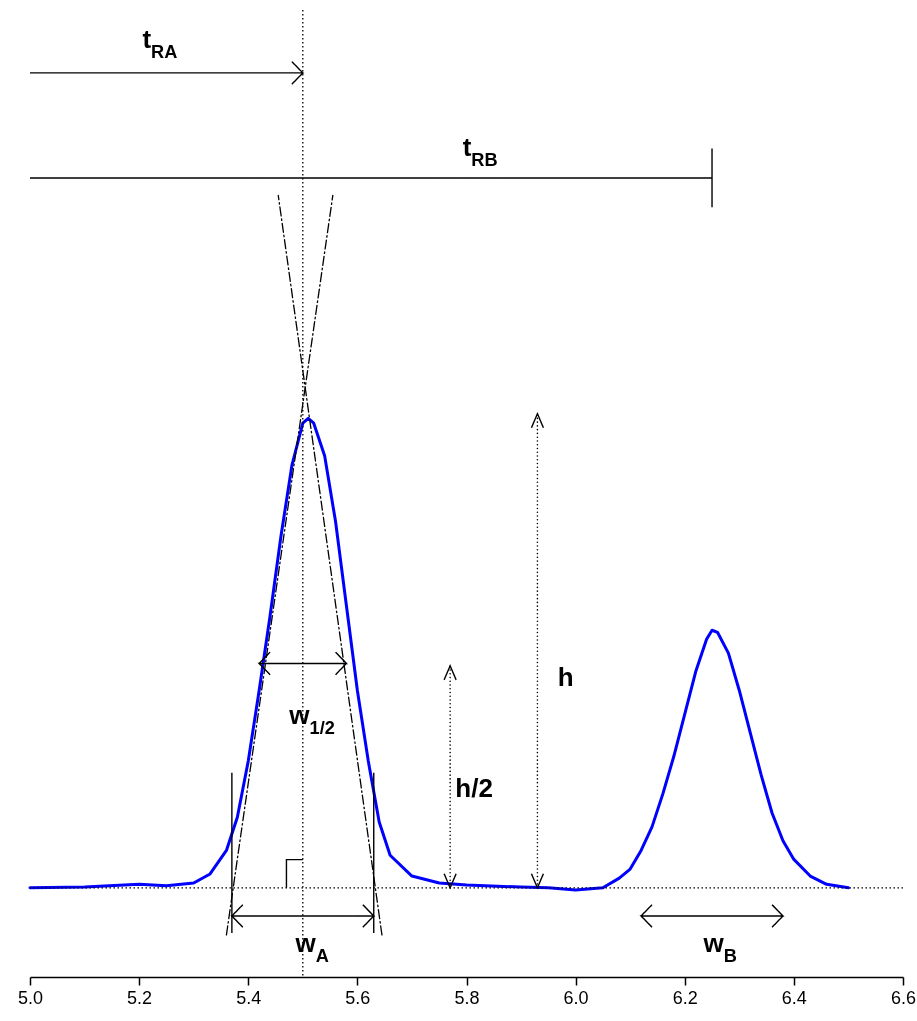 This screenshot has height=1021, width=917. What do you see at coordinates (794, 997) in the screenshot?
I see `x-tick-label: 6.4` at bounding box center [794, 997].